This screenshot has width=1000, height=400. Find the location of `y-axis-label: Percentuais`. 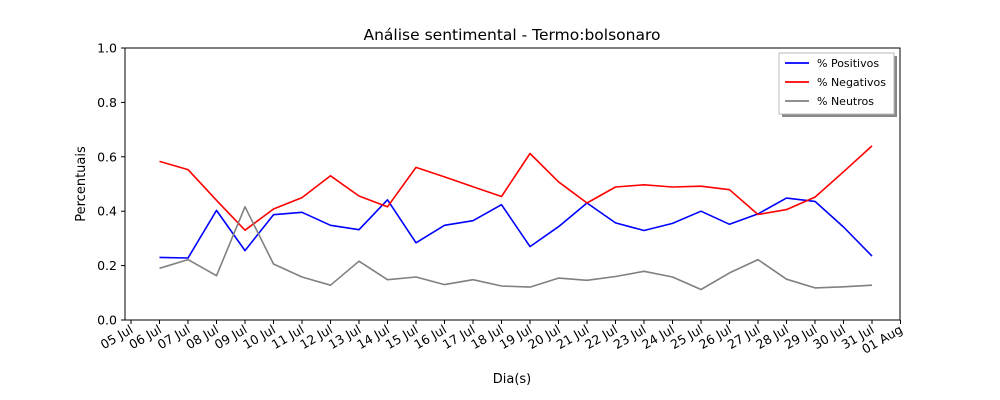

y-axis-label: Percentuais is located at coordinates (81, 184).